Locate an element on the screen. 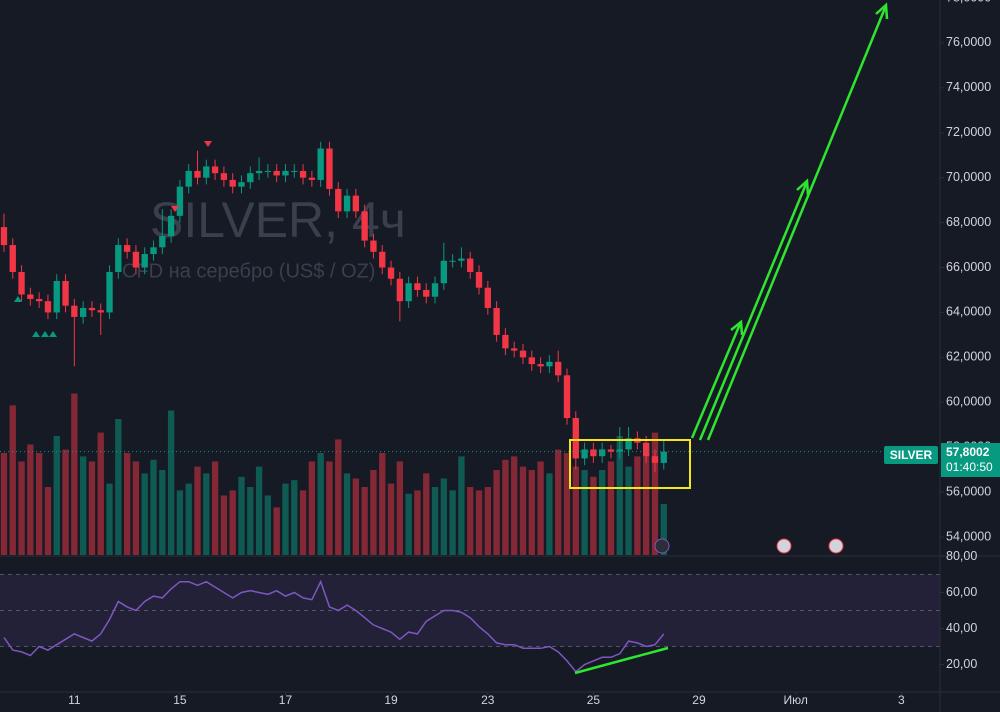 The image size is (1000, 712). divergence-line is located at coordinates (621, 660).